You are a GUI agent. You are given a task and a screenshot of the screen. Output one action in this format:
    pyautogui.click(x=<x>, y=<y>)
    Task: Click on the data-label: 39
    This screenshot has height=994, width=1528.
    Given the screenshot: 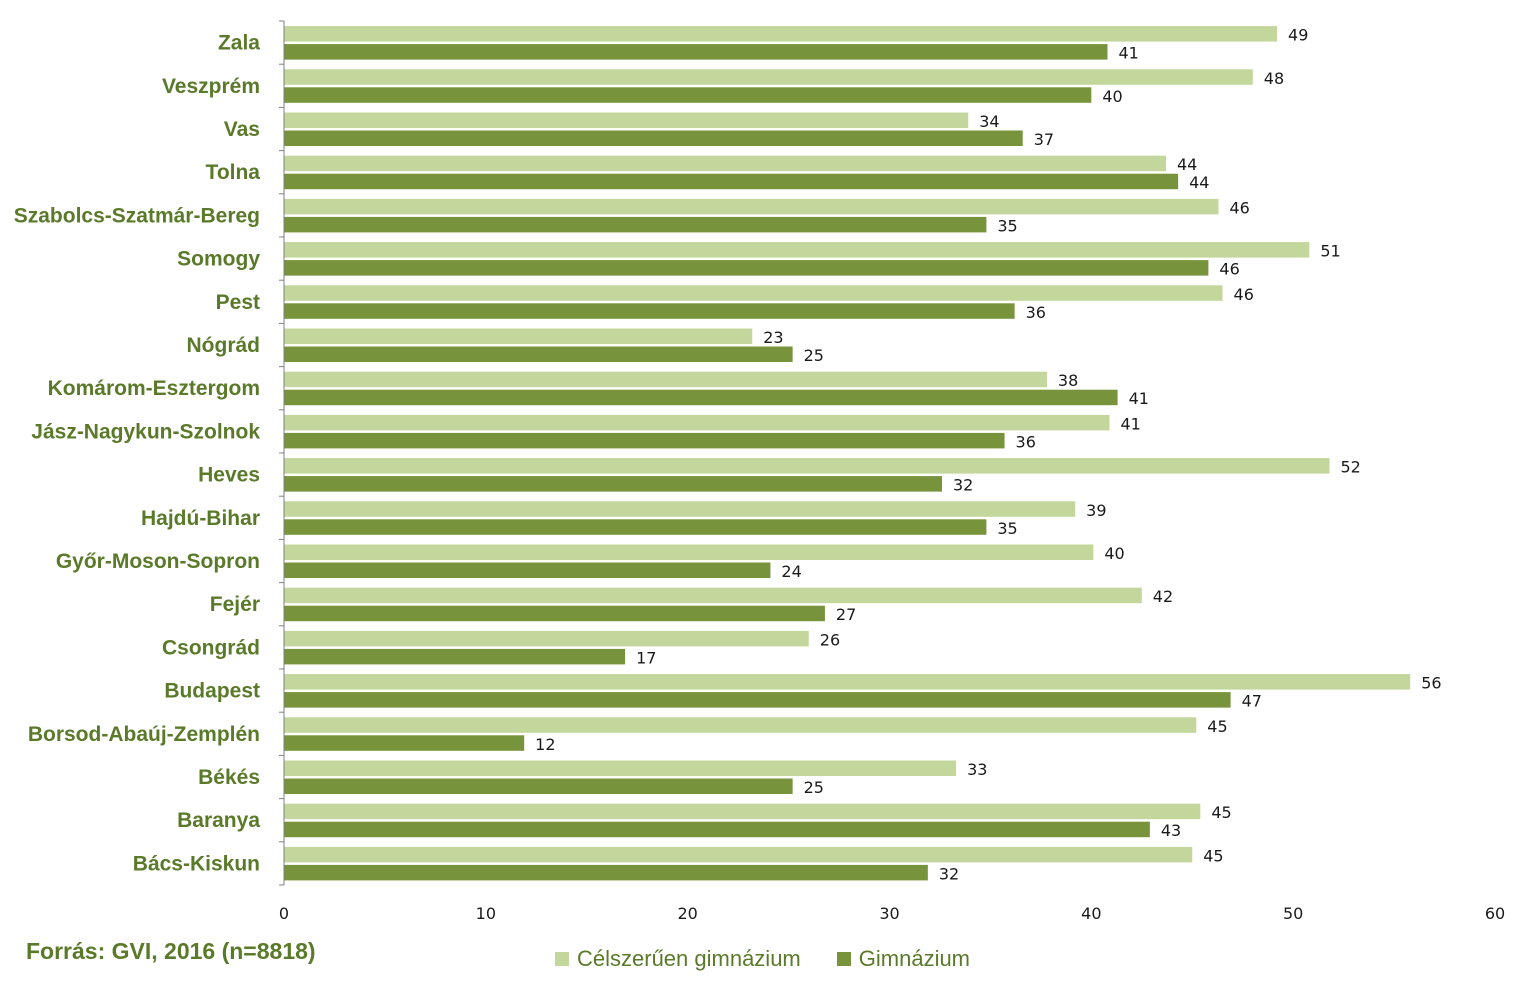 What is the action you would take?
    pyautogui.click(x=1096, y=510)
    